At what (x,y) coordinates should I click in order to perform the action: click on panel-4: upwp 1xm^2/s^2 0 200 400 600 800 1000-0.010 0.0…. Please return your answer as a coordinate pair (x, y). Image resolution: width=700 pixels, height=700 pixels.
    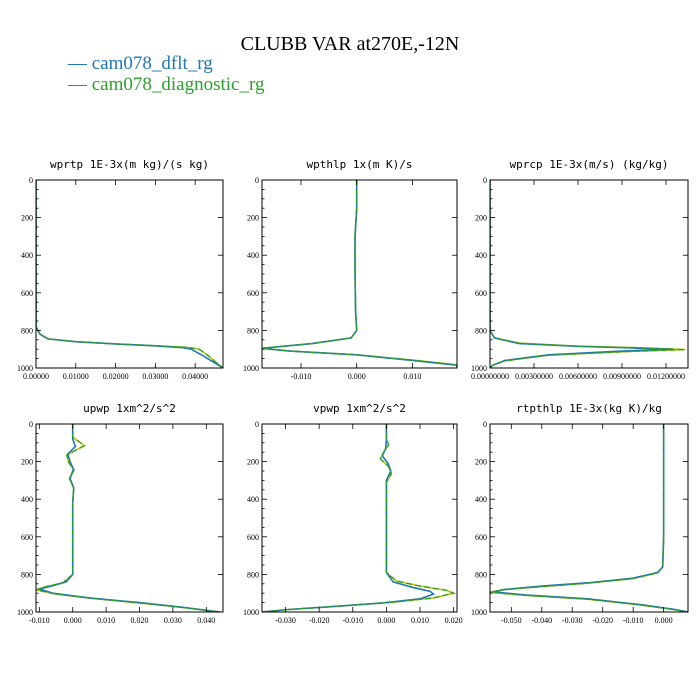
    Looking at the image, I should click on (120, 513).